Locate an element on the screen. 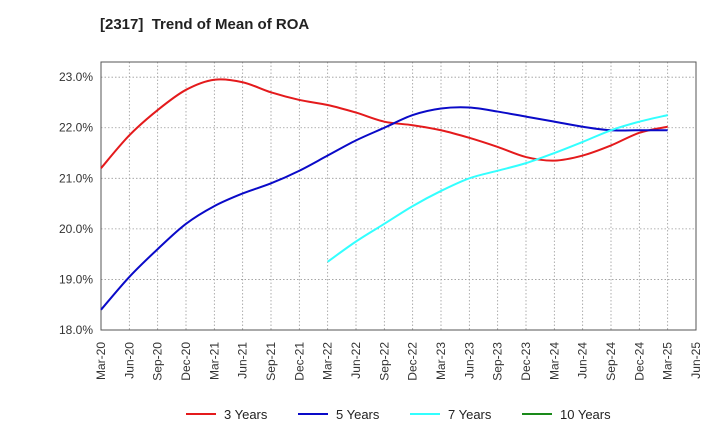 The width and height of the screenshot is (720, 440). x-tick-label: Mar-20 is located at coordinates (101, 361).